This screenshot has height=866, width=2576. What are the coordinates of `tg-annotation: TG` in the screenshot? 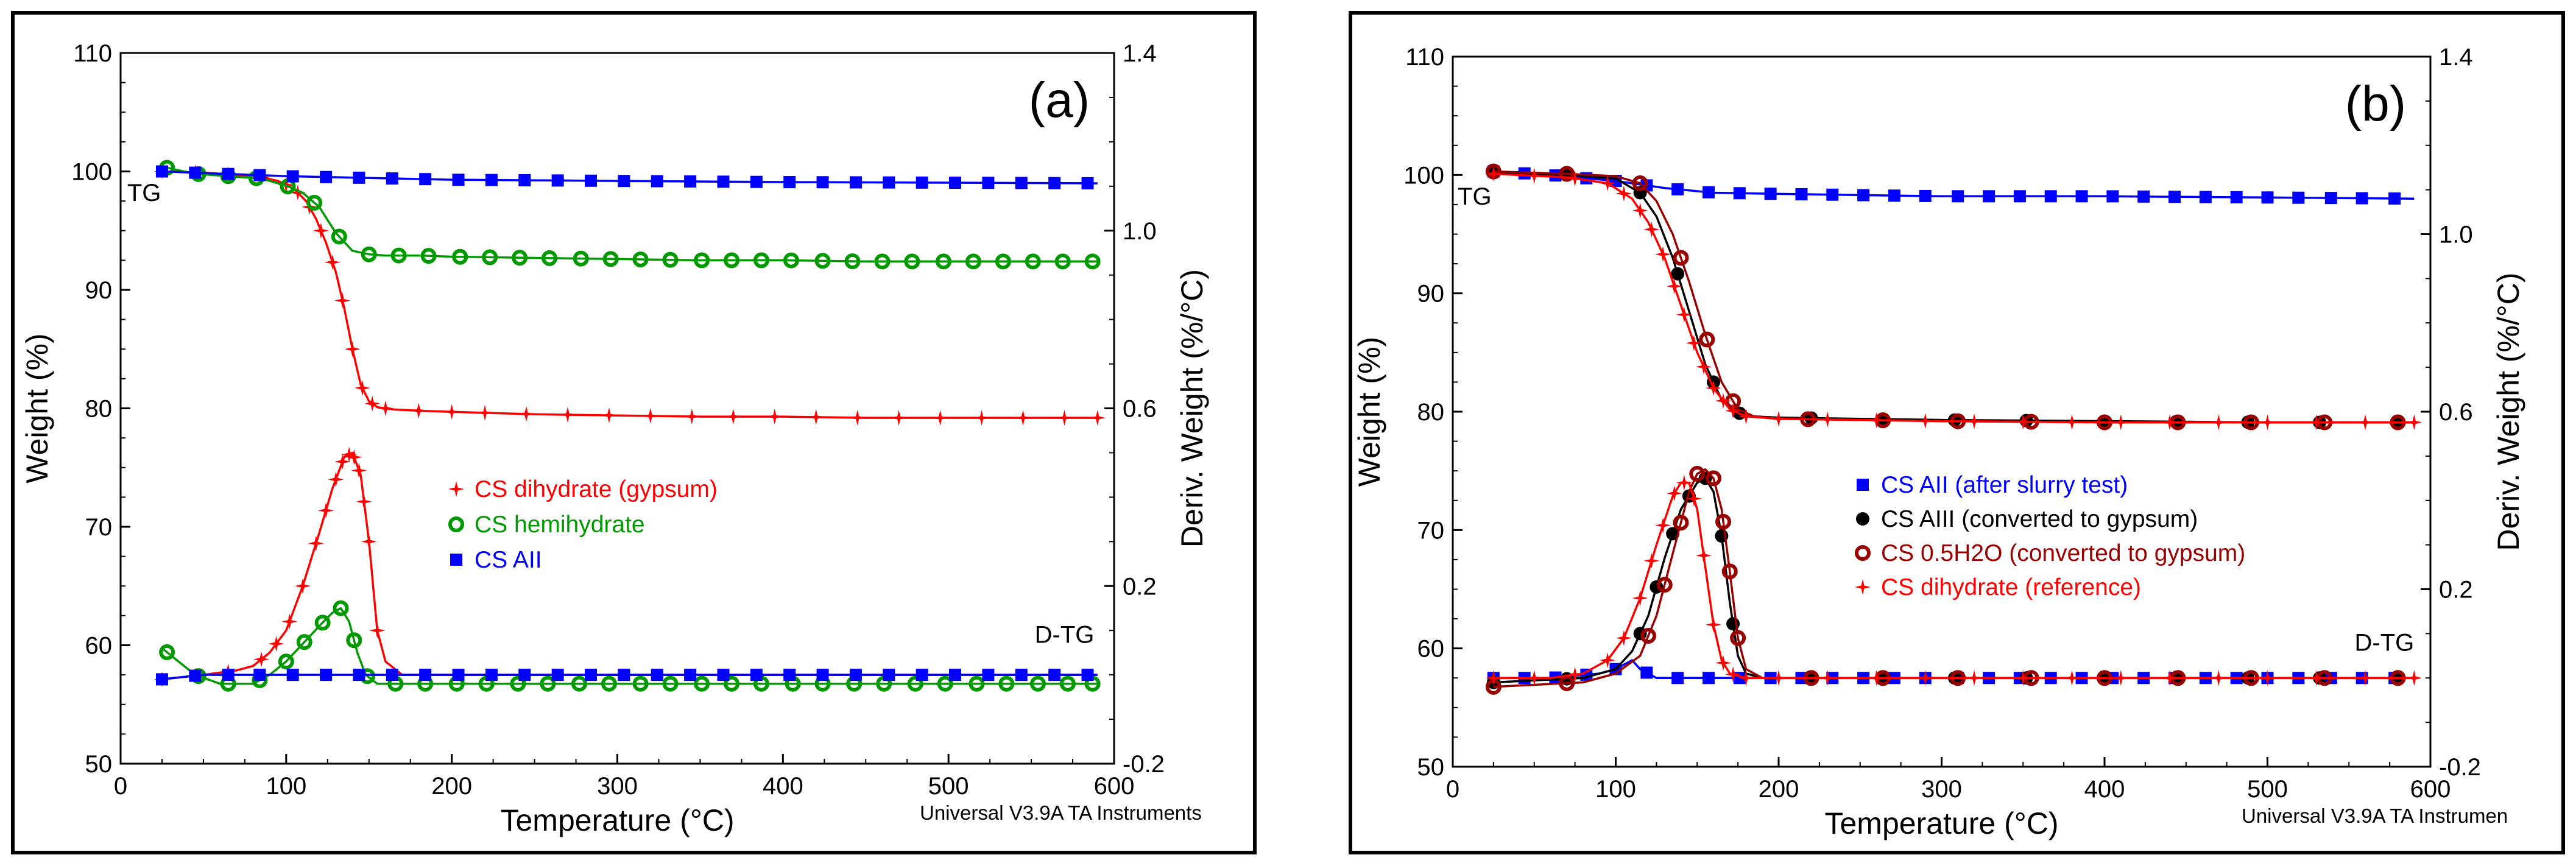 It's located at (1475, 196).